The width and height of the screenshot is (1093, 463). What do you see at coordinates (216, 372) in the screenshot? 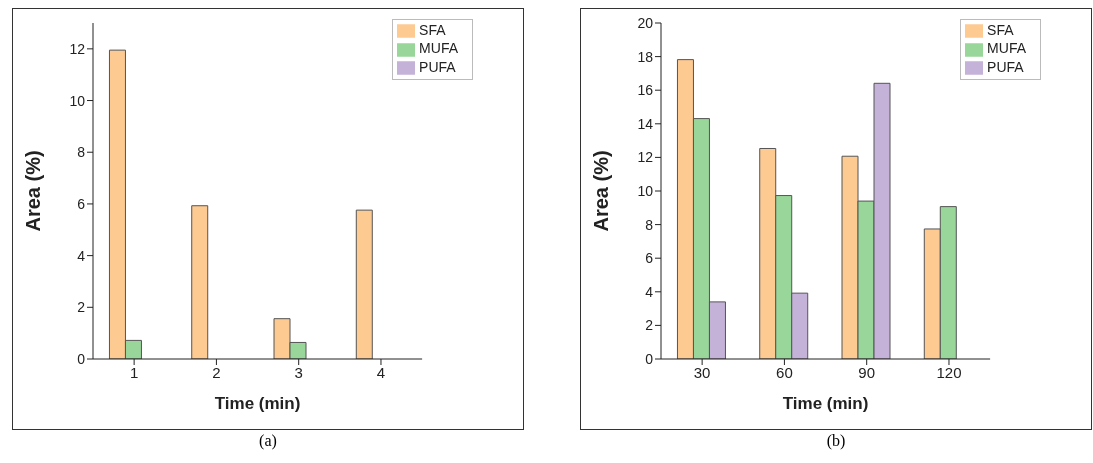
I see `x-tick-label: 2` at bounding box center [216, 372].